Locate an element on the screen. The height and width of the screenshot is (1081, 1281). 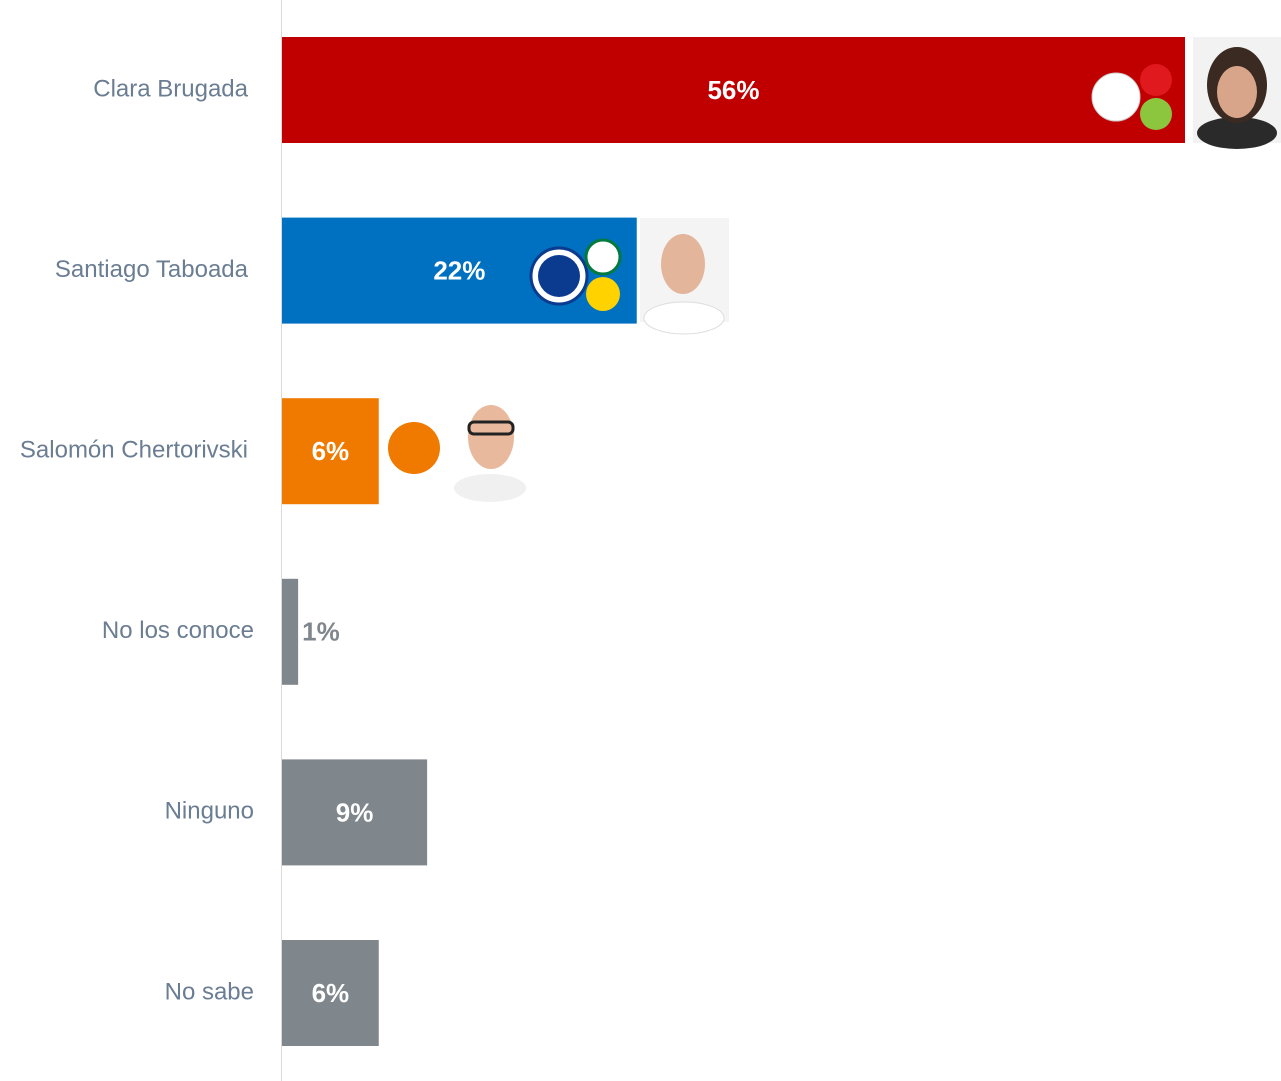
value-label: 1% is located at coordinates (321, 632).